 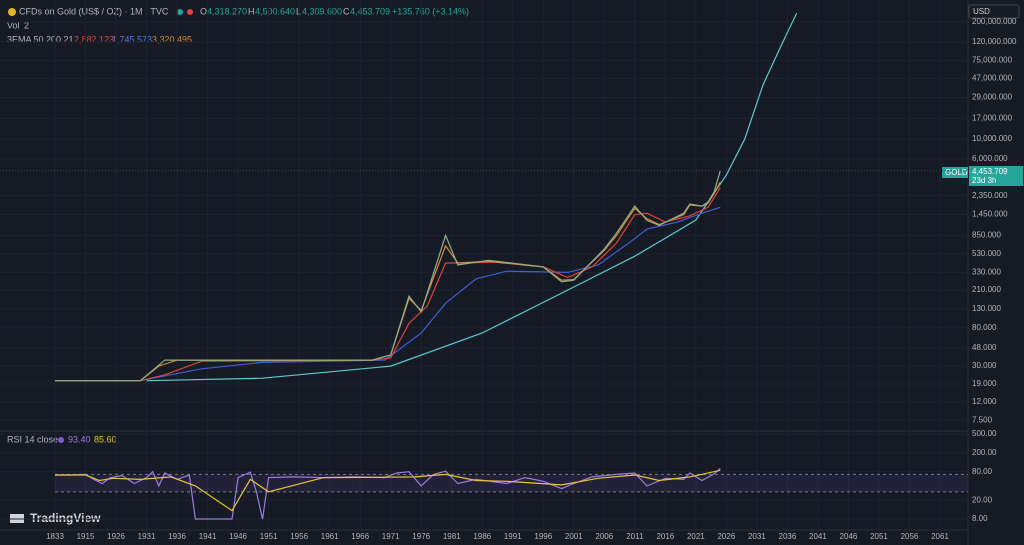 I want to click on x-tick-label: 1976, so click(x=421, y=536).